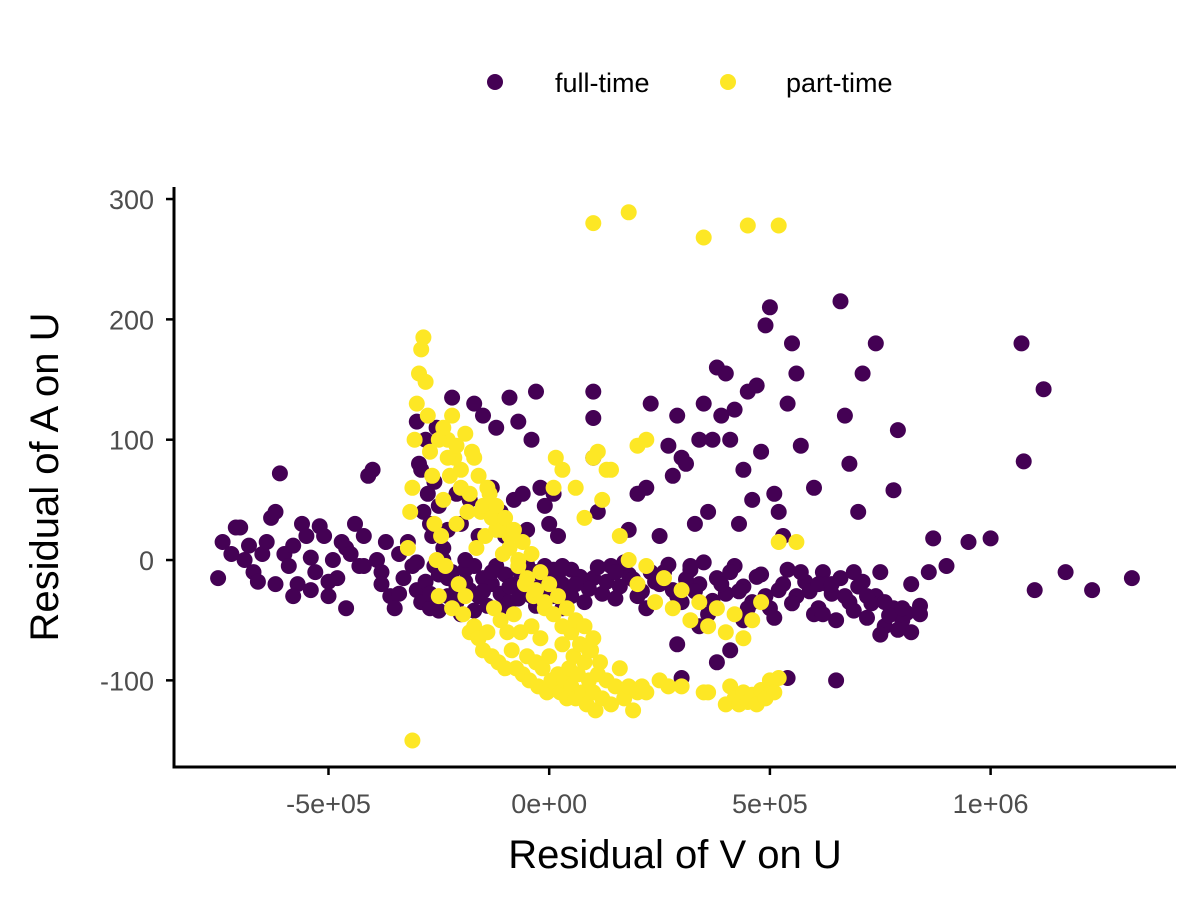 The height and width of the screenshot is (900, 1200). I want to click on y-axis-title: Residual of A on U, so click(45, 476).